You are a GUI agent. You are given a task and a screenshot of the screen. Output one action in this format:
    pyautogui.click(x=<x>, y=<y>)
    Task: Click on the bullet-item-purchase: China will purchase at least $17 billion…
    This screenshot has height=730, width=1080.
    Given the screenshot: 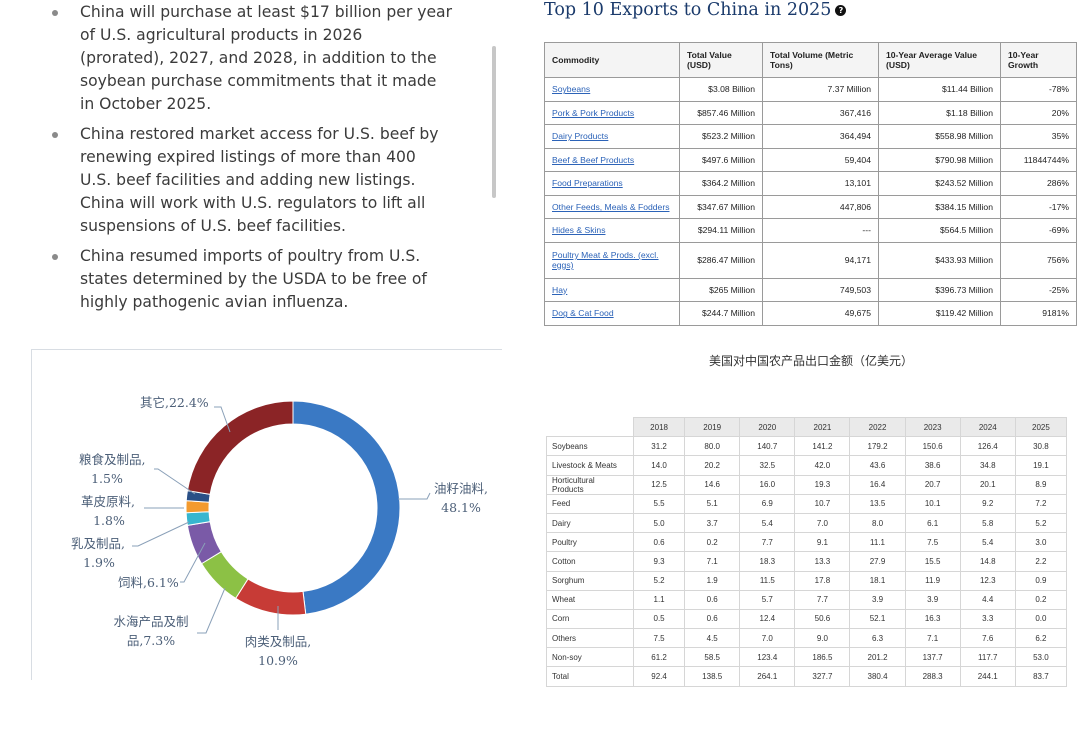 What is the action you would take?
    pyautogui.click(x=268, y=58)
    